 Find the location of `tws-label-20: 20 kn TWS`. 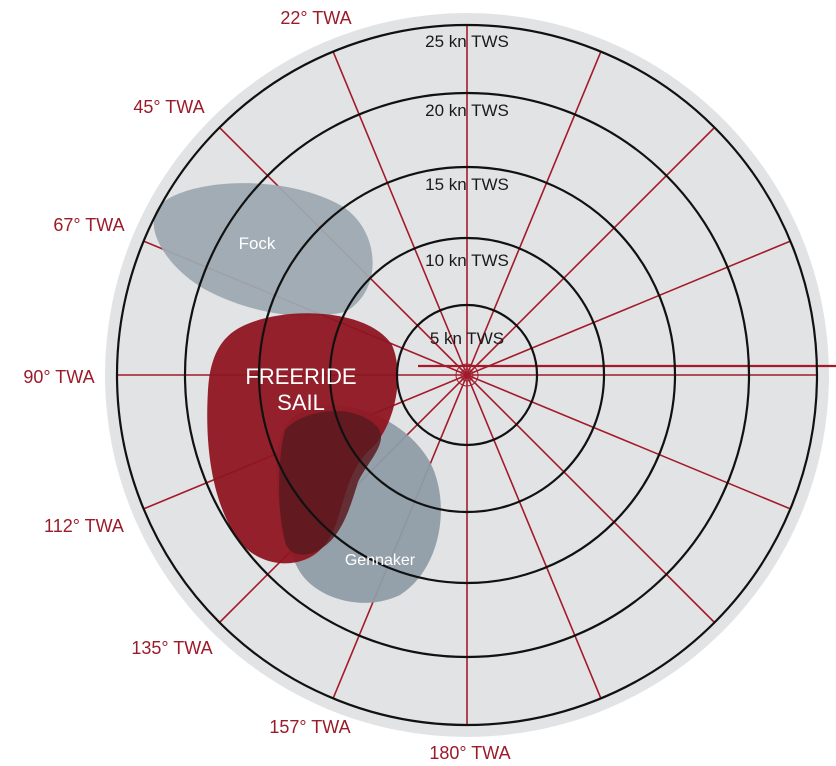

tws-label-20: 20 kn TWS is located at coordinates (467, 110).